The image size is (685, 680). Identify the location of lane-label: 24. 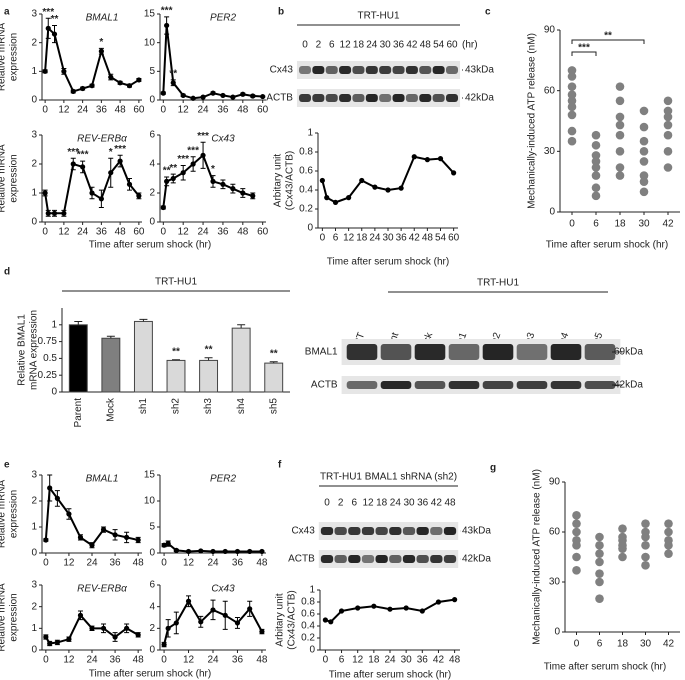
(372, 45).